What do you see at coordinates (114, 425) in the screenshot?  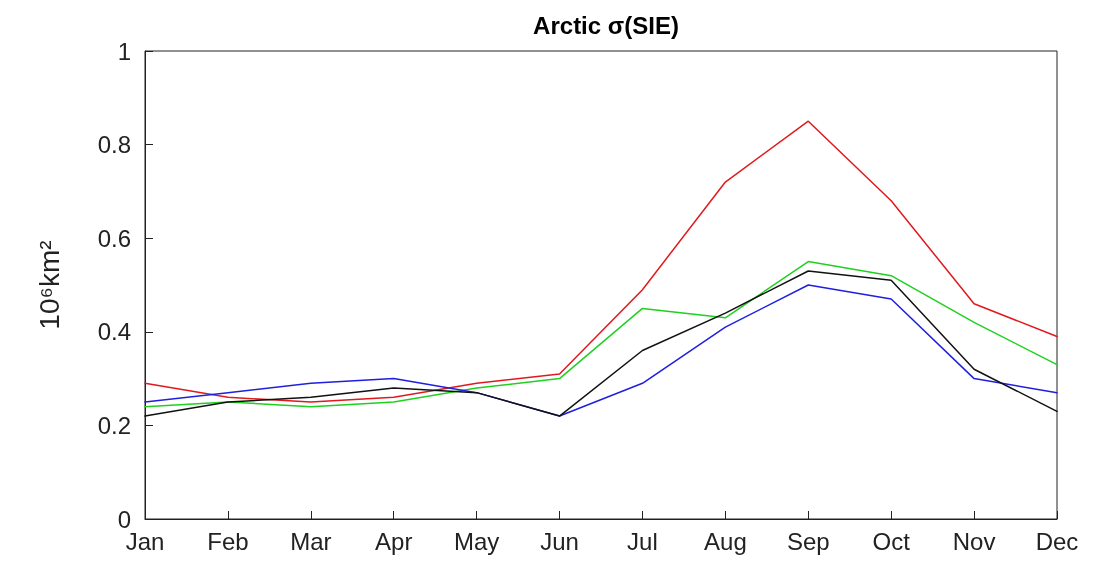 I see `y-tick-label: 0.2` at bounding box center [114, 425].